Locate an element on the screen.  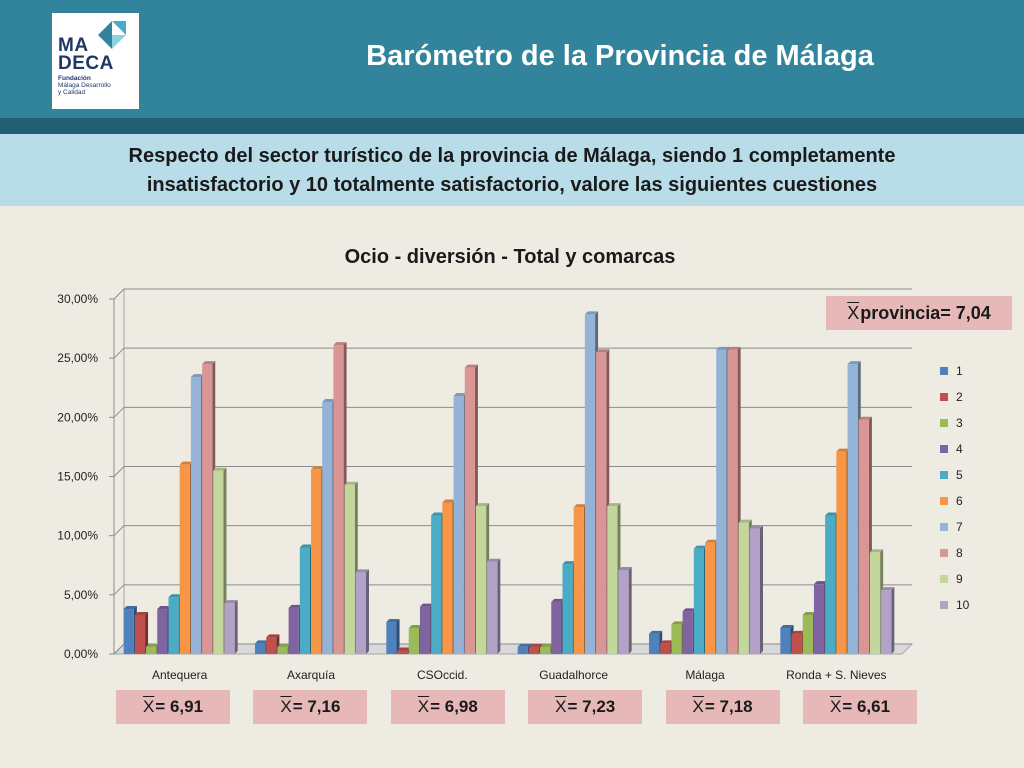
legend-label: 9 is located at coordinates (959, 579).